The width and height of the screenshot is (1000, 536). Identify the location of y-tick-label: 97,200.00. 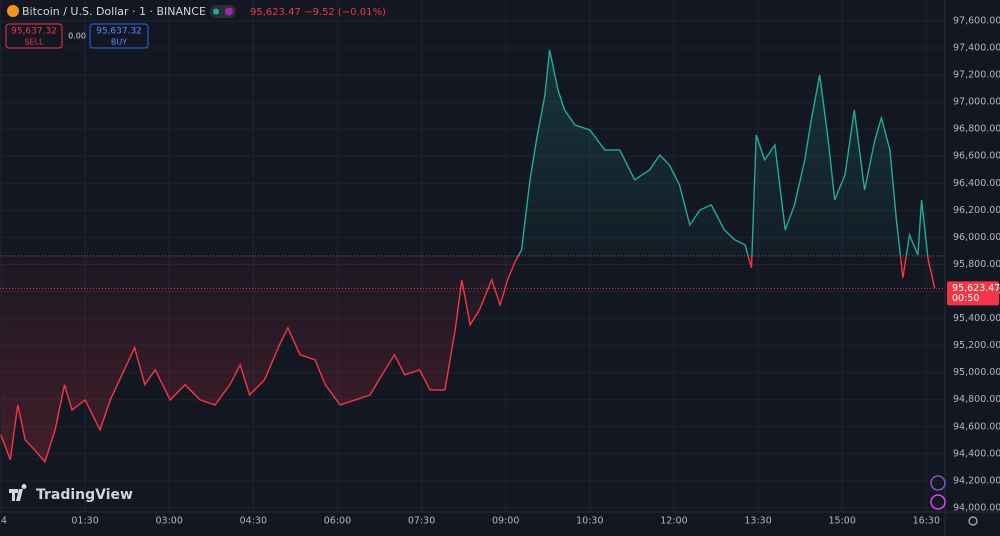
(976, 75).